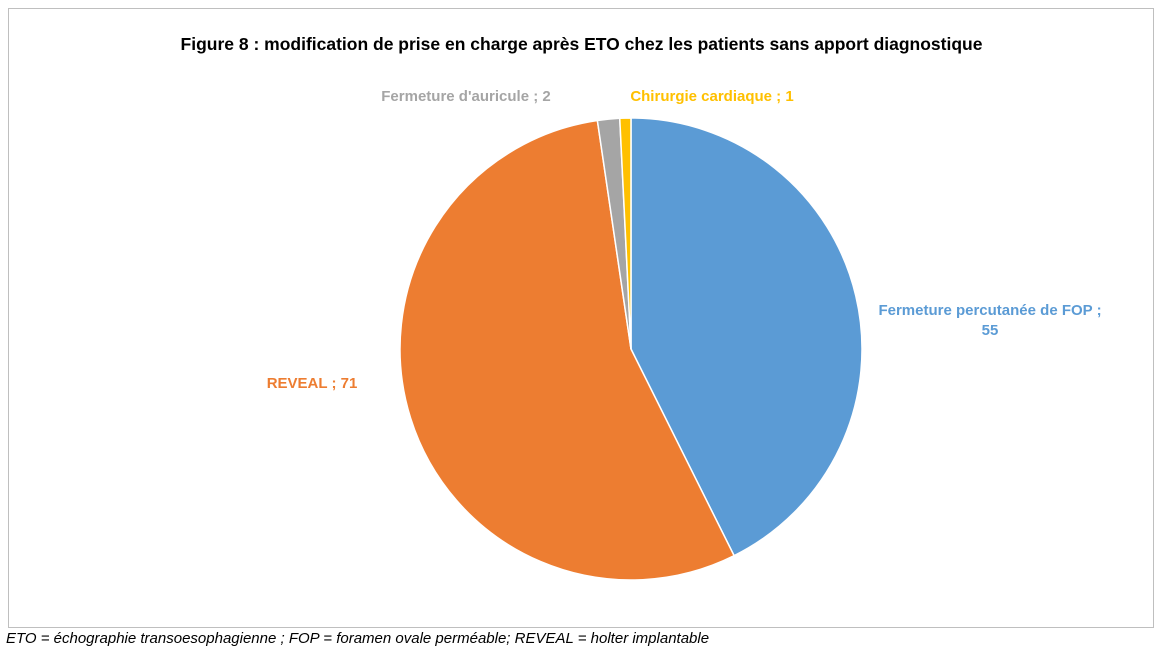 This screenshot has height=648, width=1163. Describe the element at coordinates (466, 96) in the screenshot. I see `data-label: Fermeture d'auricule ; 2` at that location.